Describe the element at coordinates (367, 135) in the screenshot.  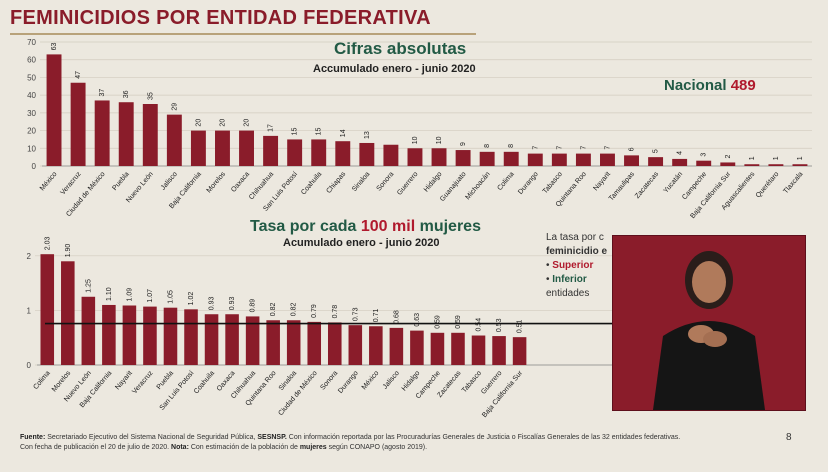
I see `bar-value-label: 13` at that location.